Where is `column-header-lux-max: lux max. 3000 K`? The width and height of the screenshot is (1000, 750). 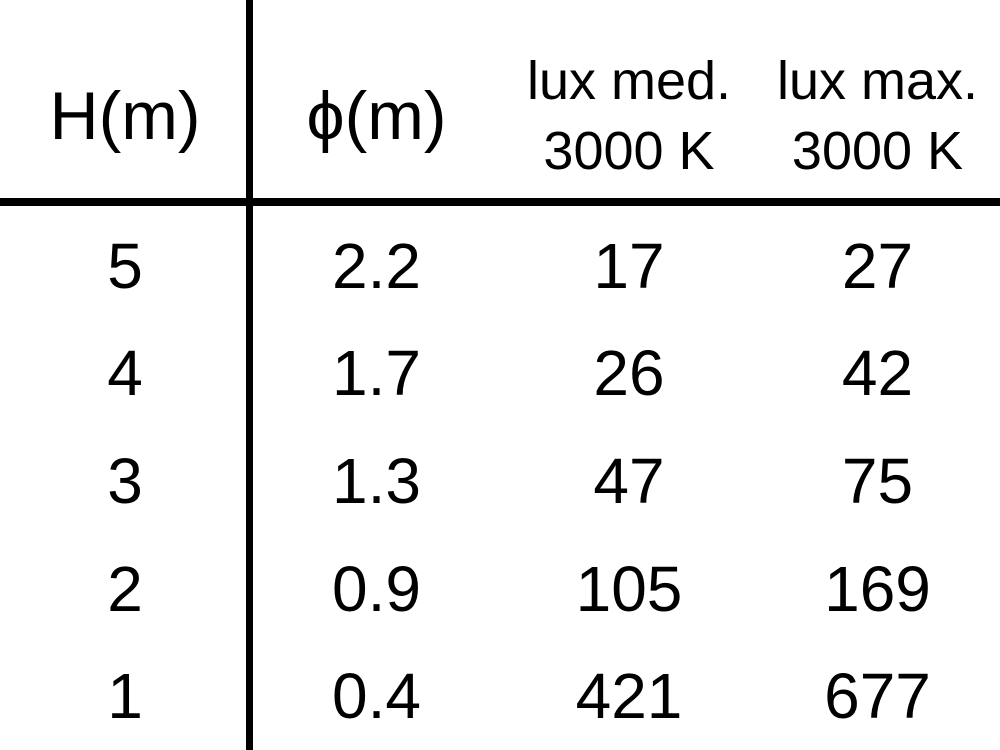 column-header-lux-max: lux max. 3000 K is located at coordinates (877, 116).